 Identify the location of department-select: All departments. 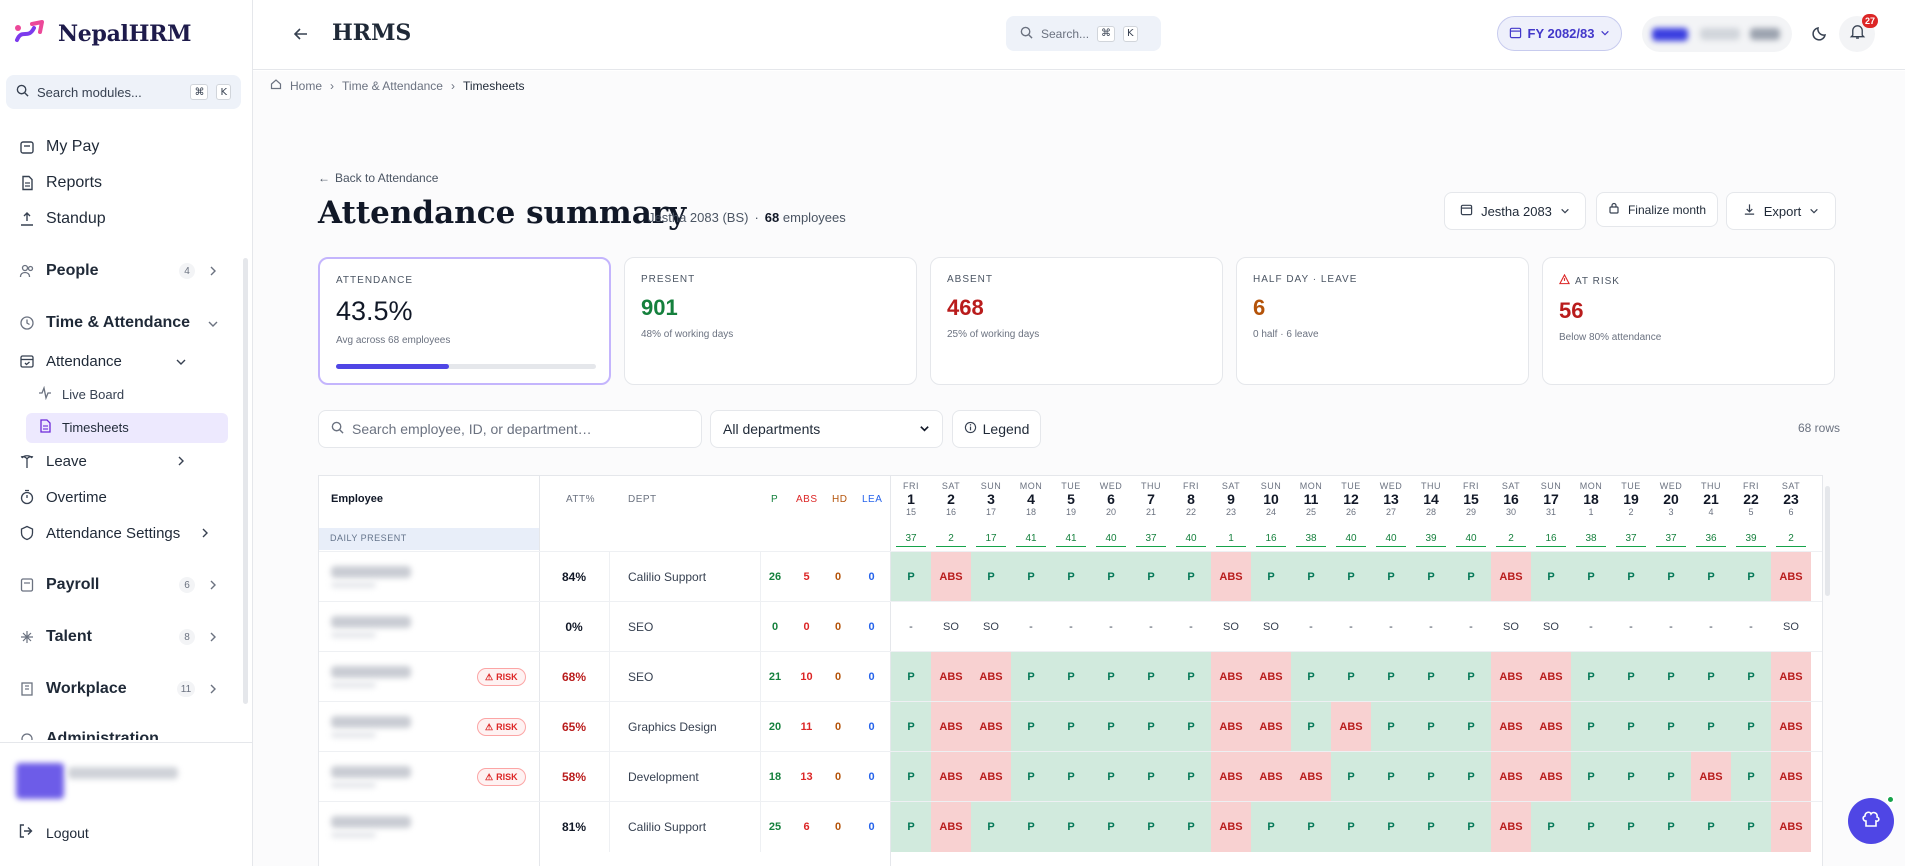
(826, 429).